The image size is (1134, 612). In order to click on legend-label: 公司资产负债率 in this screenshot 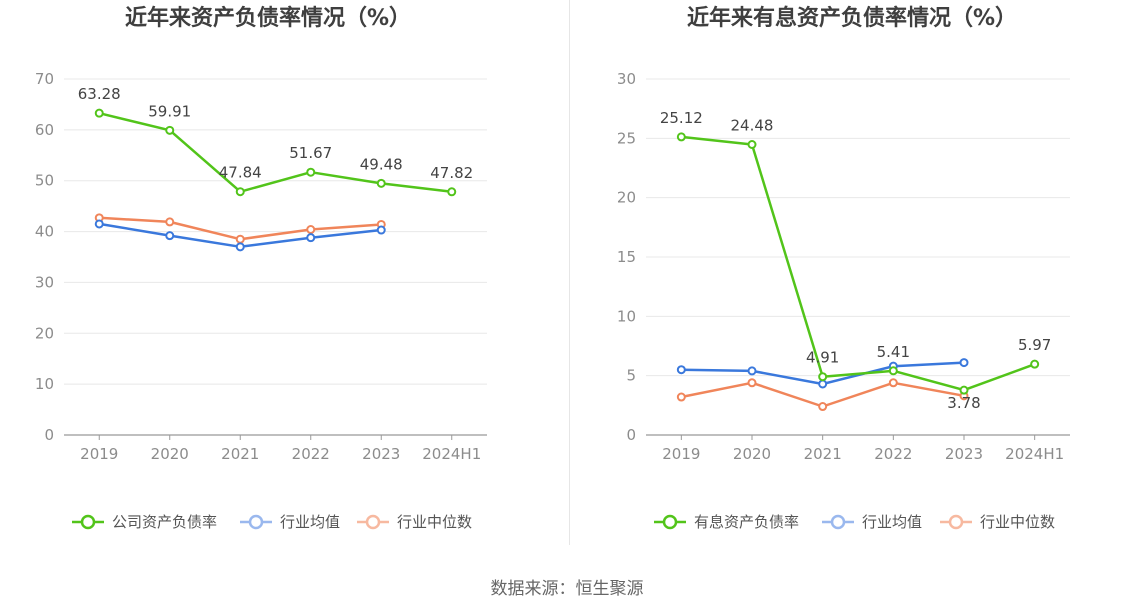, I will do `click(164, 522)`.